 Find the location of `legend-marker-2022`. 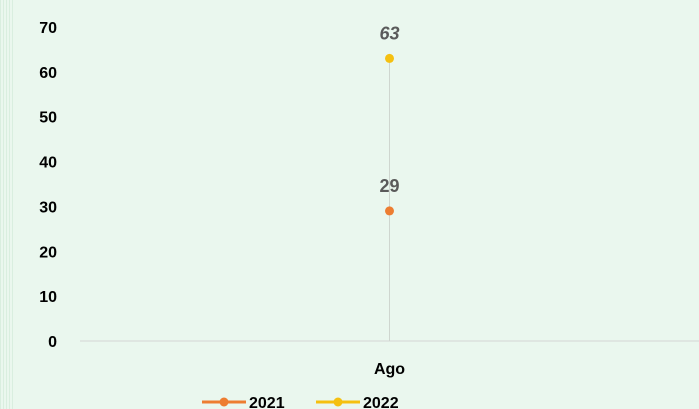

legend-marker-2022 is located at coordinates (338, 402).